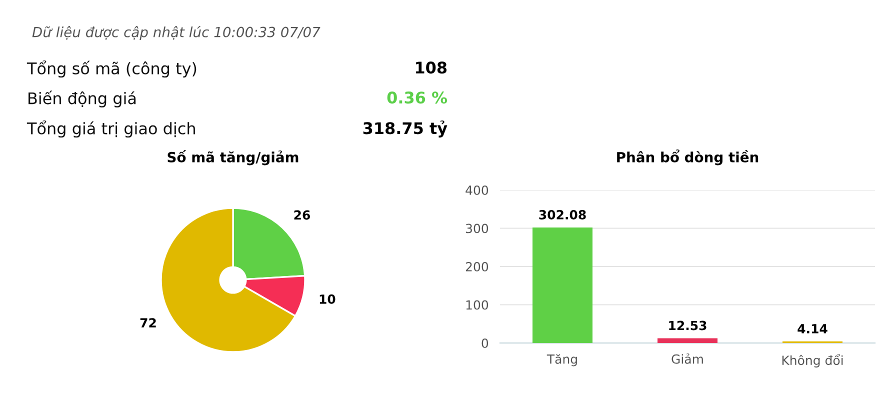 The image size is (890, 394). I want to click on x-tick-label: Không đổi, so click(812, 361).